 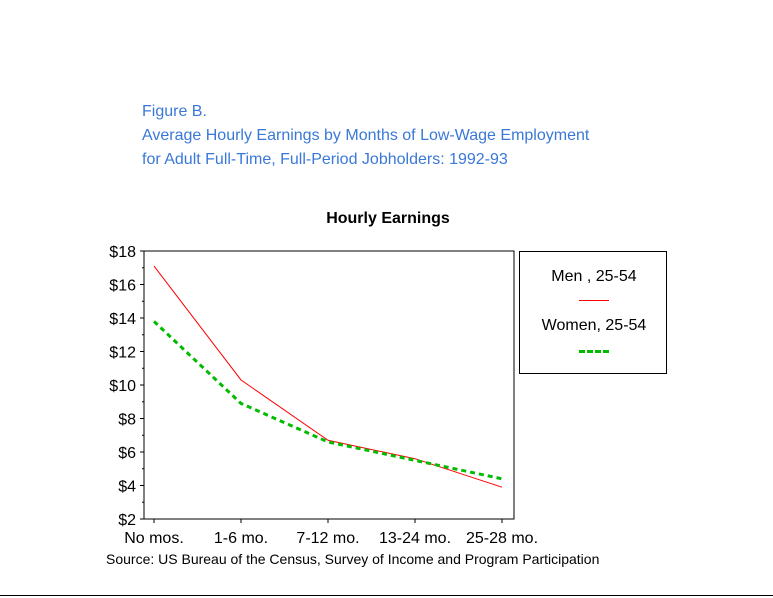 I want to click on figure-label: Figure B., so click(x=174, y=111).